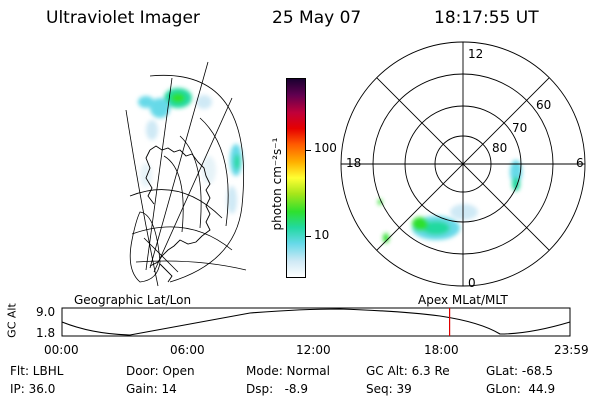  What do you see at coordinates (580, 163) in the screenshot?
I see `mlt-label-6: 6` at bounding box center [580, 163].